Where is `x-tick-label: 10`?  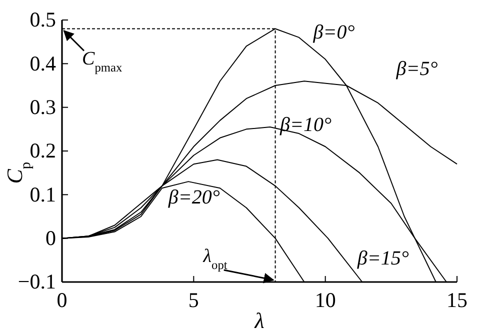 x-tick-label: 10 is located at coordinates (325, 300).